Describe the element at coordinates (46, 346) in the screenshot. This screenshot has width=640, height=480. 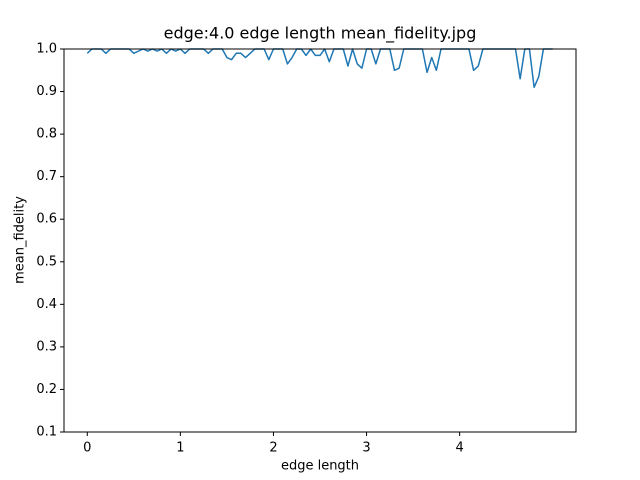
I see `y-tick-label: 0.3` at that location.